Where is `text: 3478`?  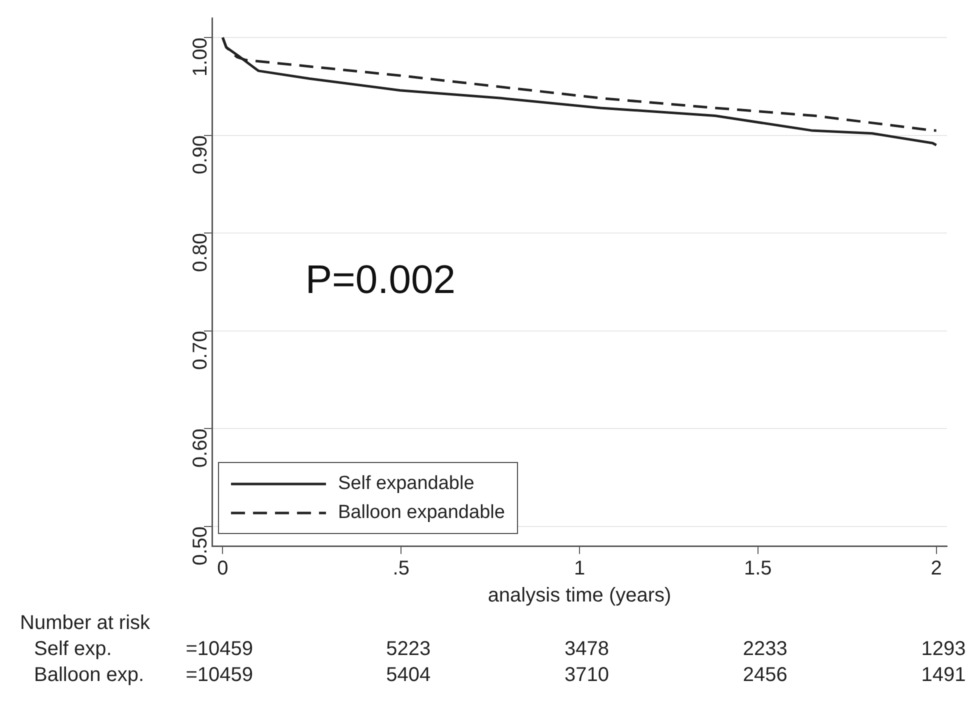 text: 3478 is located at coordinates (586, 649).